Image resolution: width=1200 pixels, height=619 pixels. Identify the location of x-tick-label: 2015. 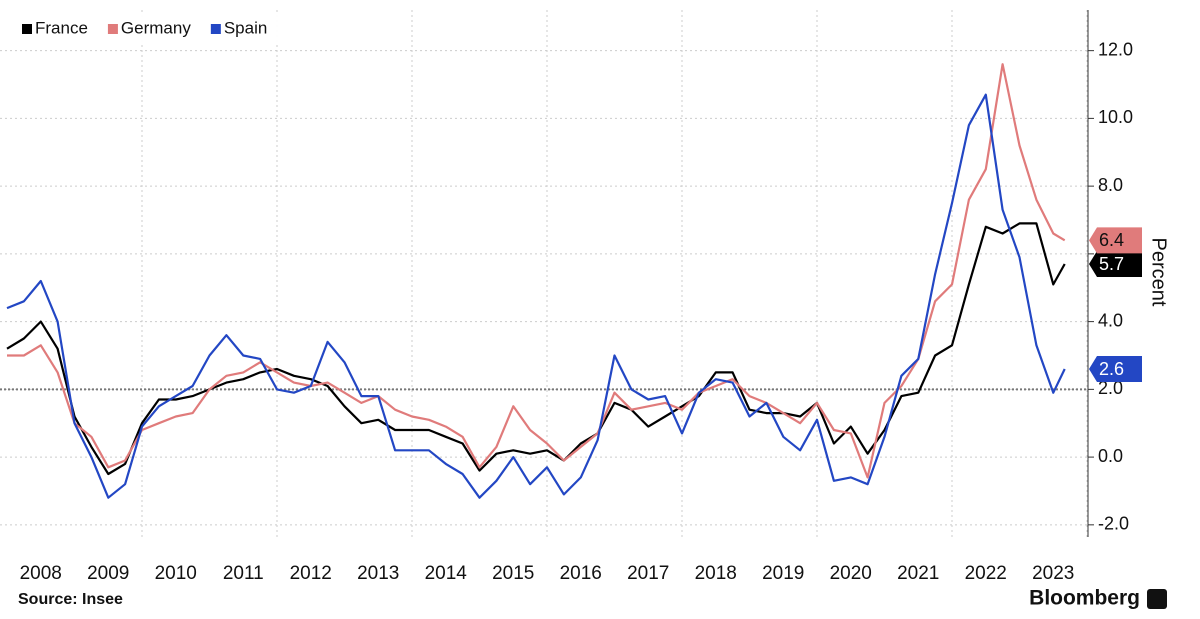
(513, 573).